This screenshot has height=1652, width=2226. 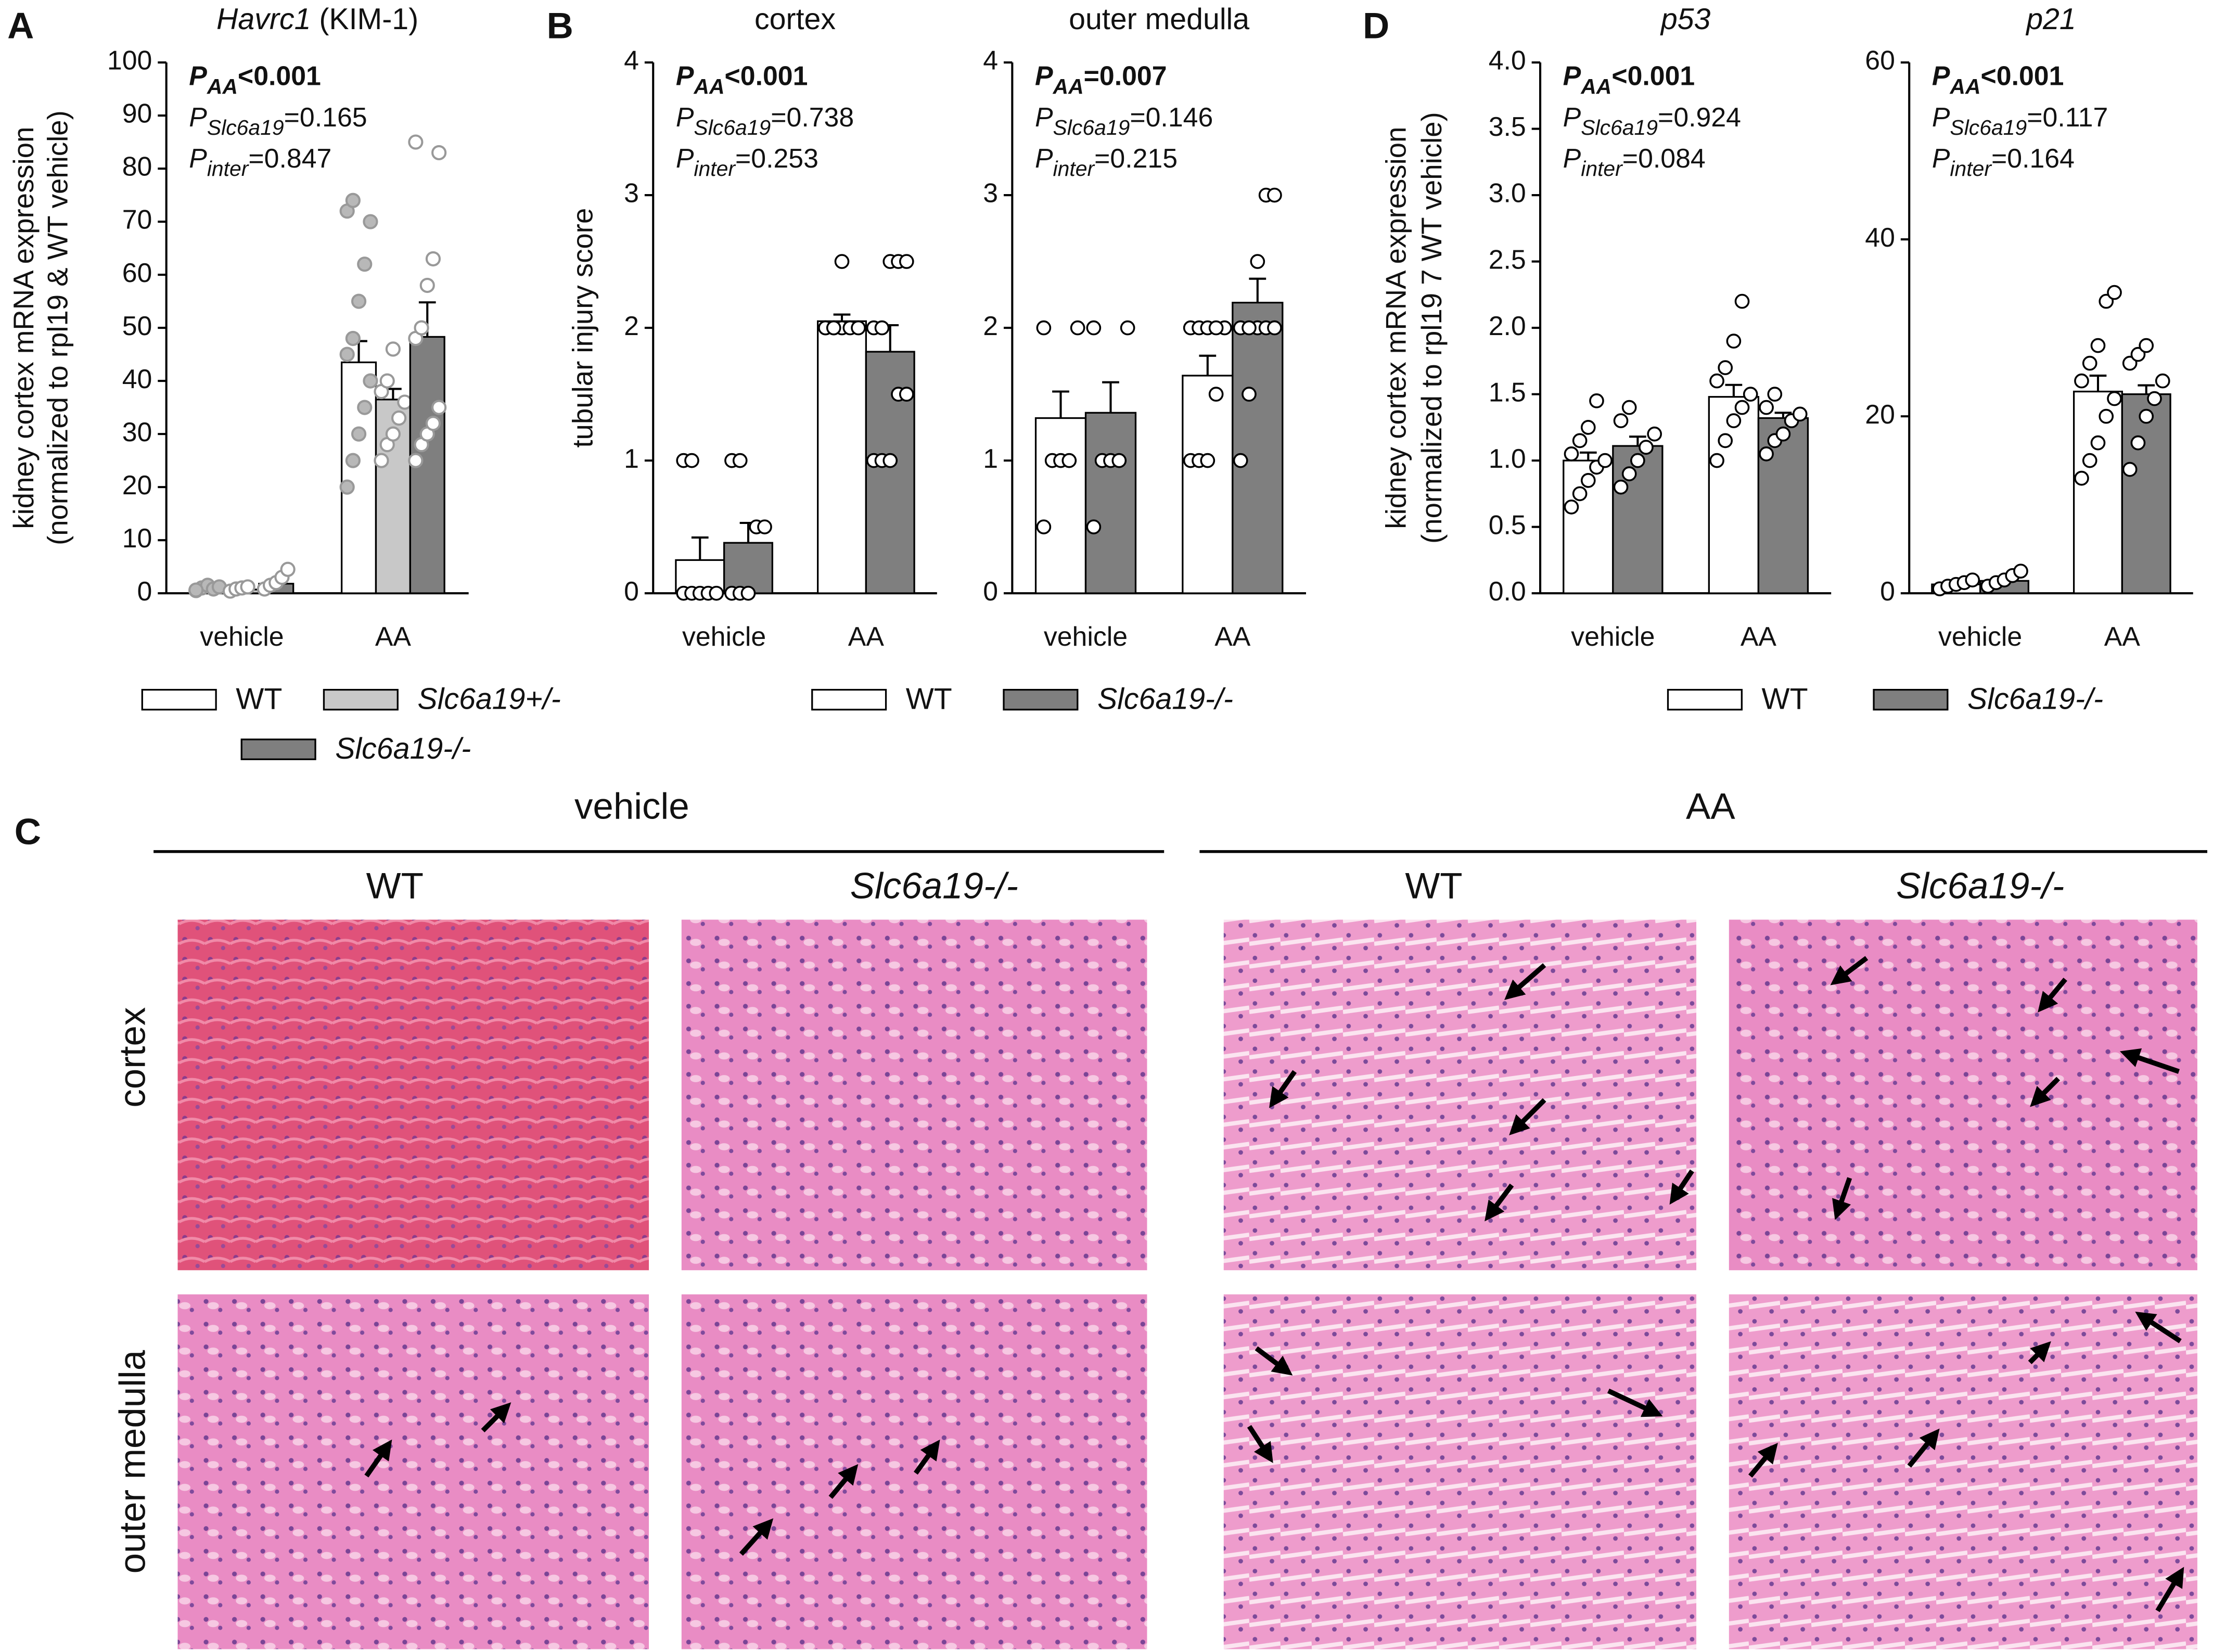 I want to click on y-tick-label: 50, so click(x=137, y=326).